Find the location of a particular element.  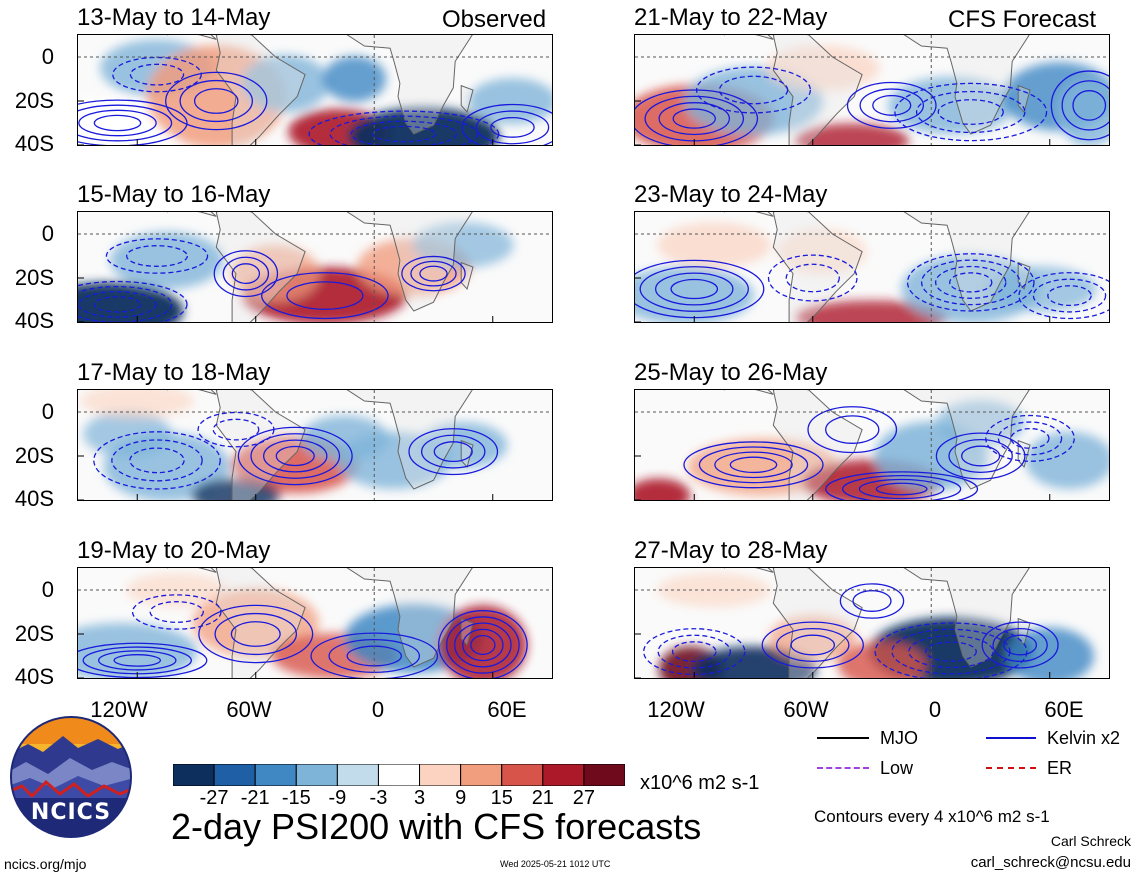

colorbar-tick-label: 3 is located at coordinates (419, 798).